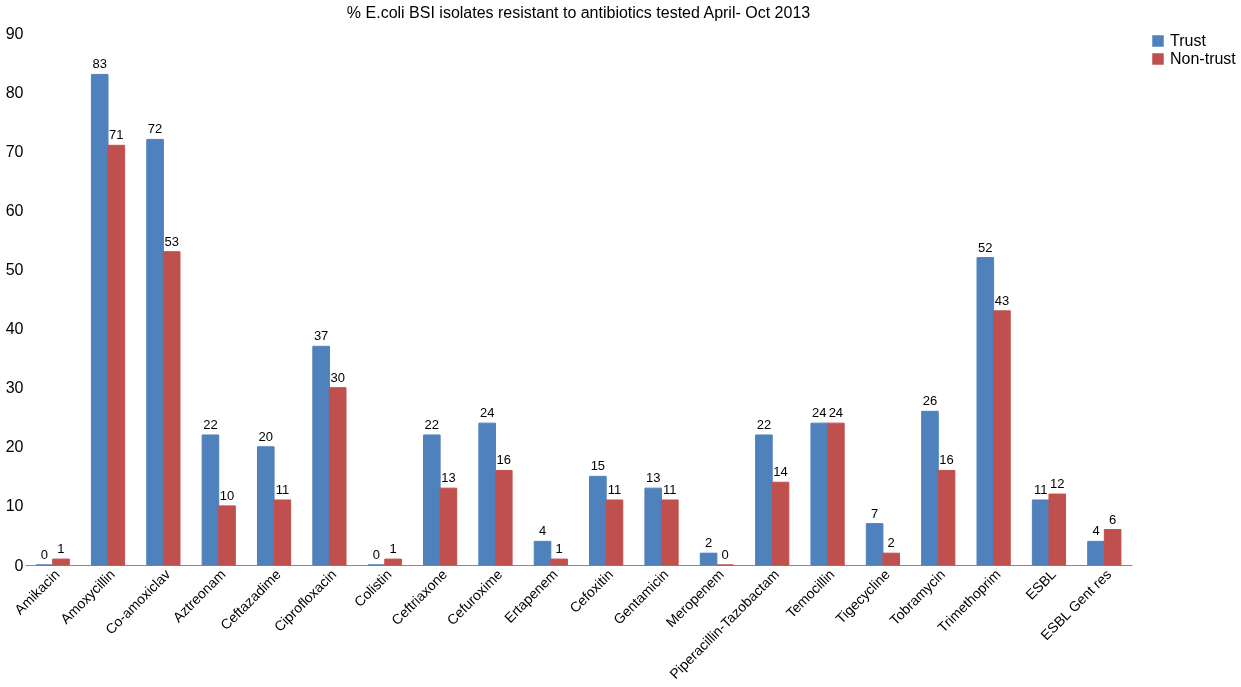  I want to click on y-tick-label: 20, so click(14, 447).